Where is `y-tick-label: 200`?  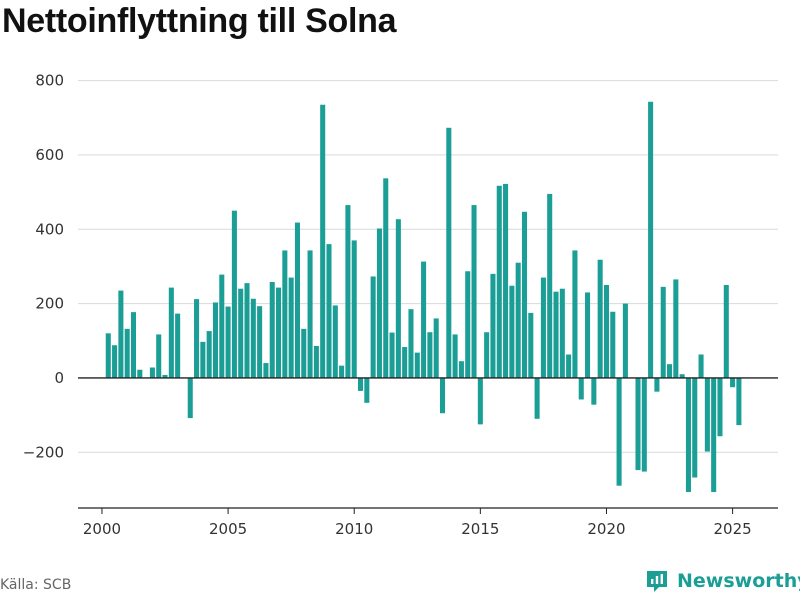 y-tick-label: 200 is located at coordinates (49, 304).